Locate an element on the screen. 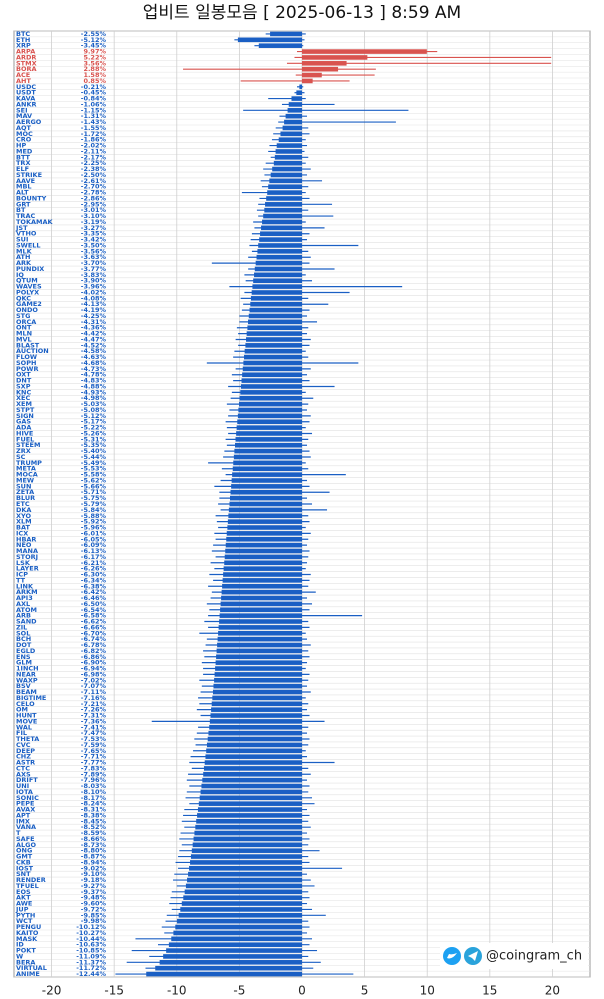  row-name: MVL is located at coordinates (24, 339).